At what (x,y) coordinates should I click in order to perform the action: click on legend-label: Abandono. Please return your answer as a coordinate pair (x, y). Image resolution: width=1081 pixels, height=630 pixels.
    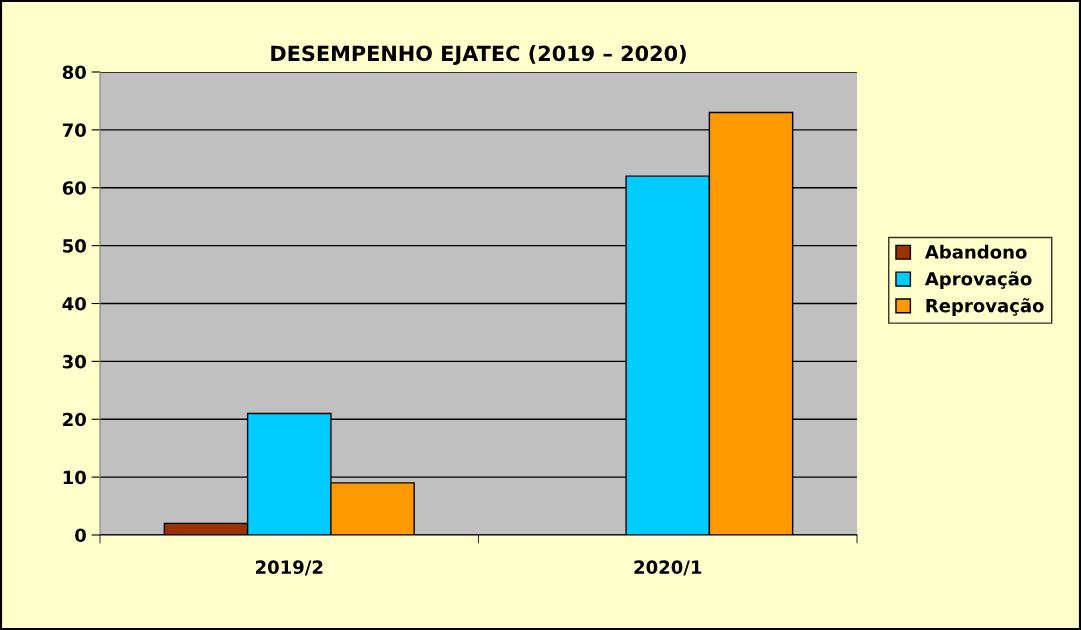
    Looking at the image, I should click on (975, 251).